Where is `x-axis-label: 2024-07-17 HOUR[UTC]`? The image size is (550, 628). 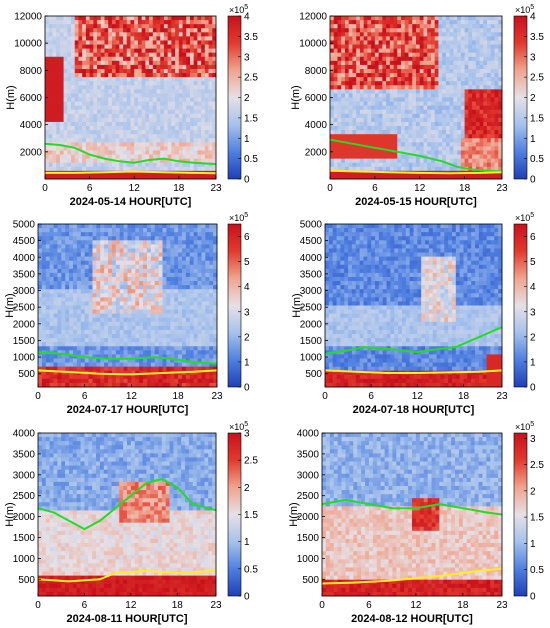 x-axis-label: 2024-07-17 HOUR[UTC] is located at coordinates (128, 410).